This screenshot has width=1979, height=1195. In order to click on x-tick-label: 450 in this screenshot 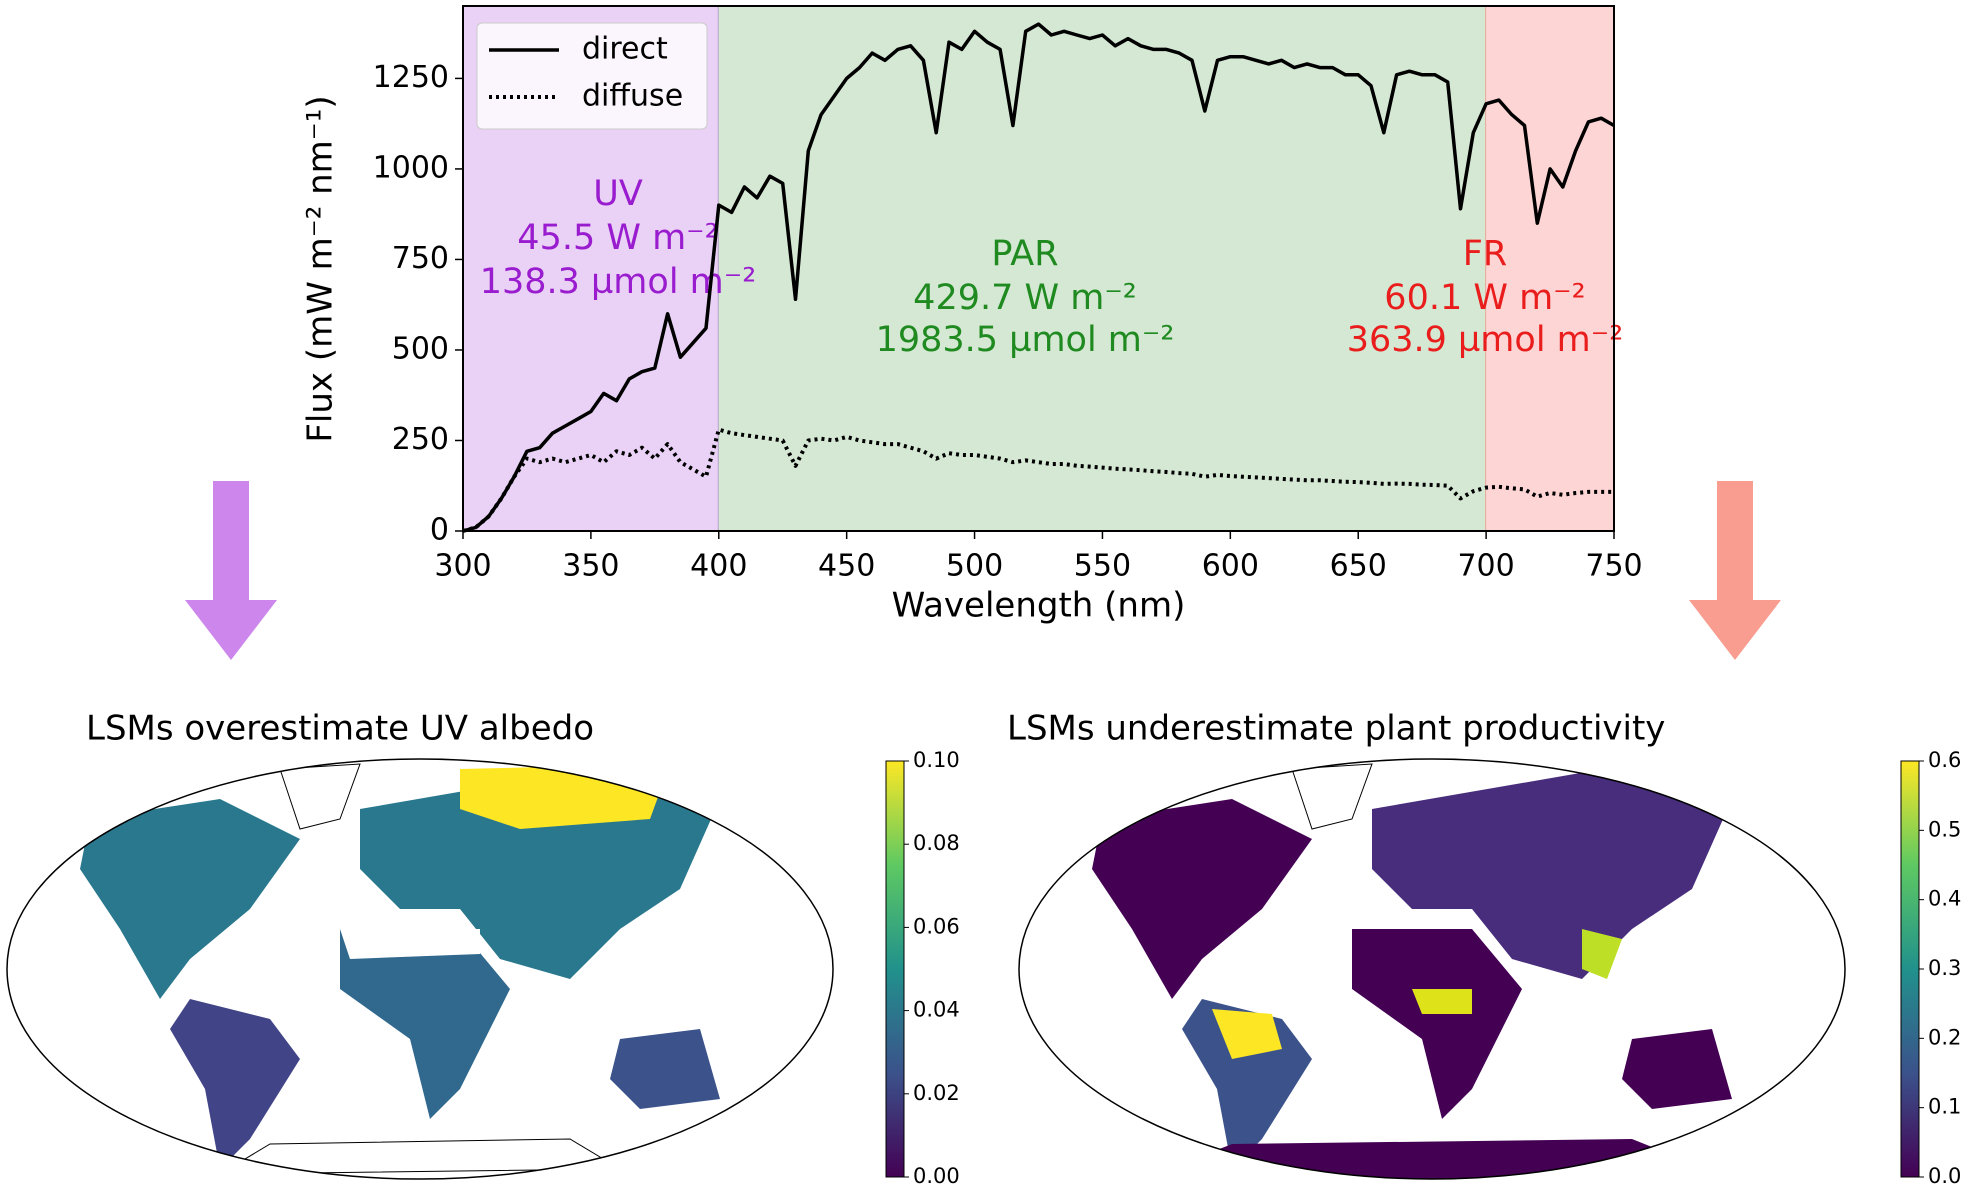, I will do `click(846, 566)`.